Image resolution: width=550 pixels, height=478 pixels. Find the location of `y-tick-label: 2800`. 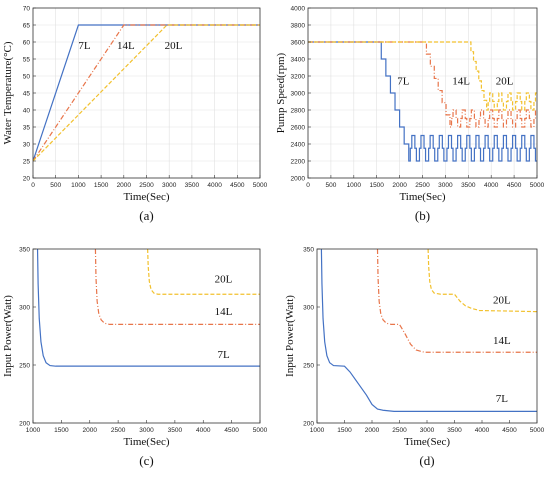

y-tick-label: 2800 is located at coordinates (298, 110).